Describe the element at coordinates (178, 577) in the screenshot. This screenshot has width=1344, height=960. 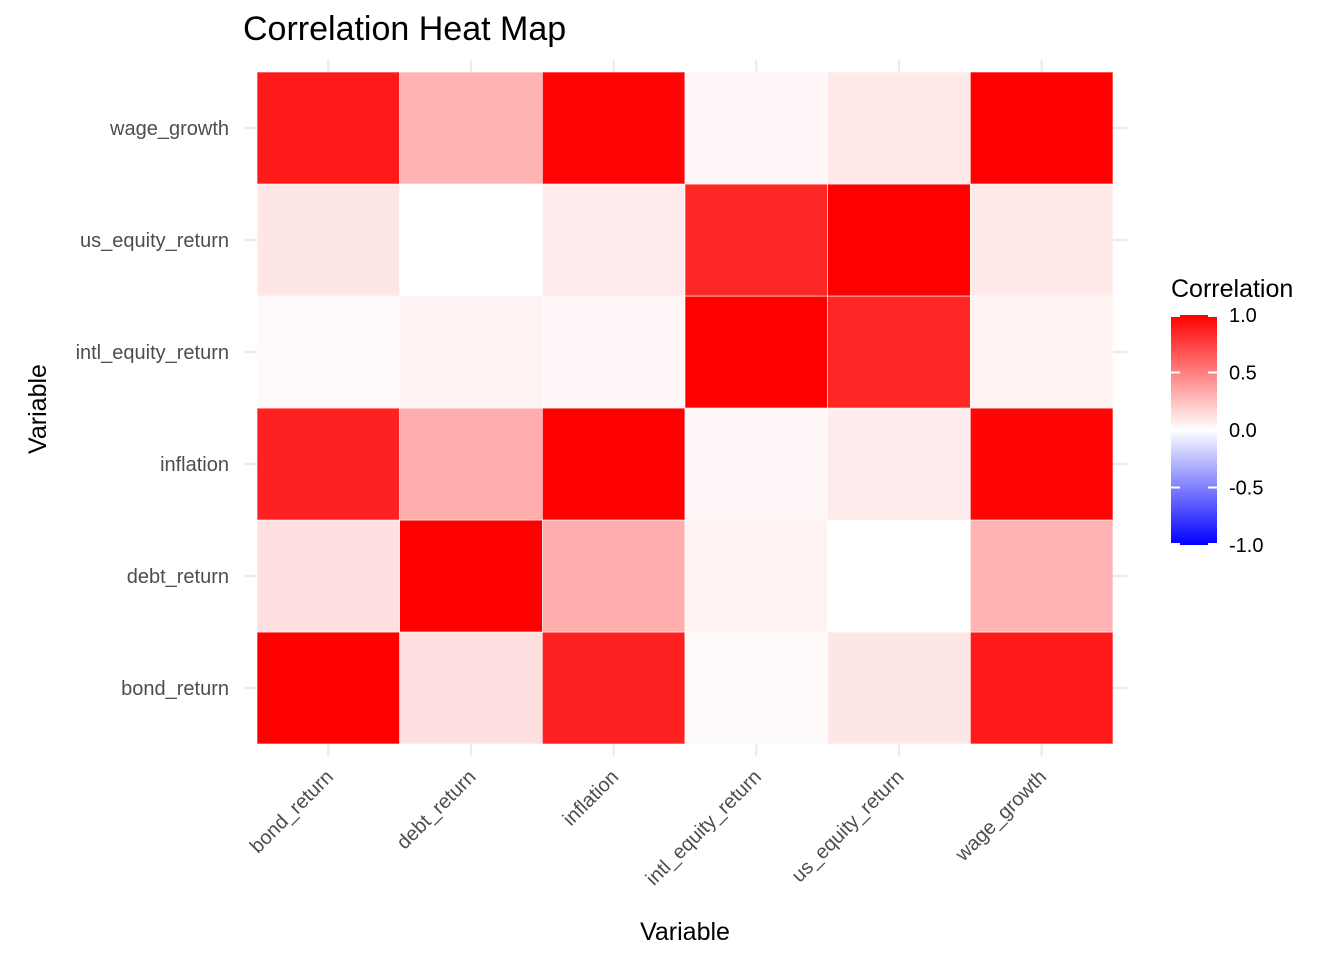
I see `y-tick-label: debt_return` at that location.